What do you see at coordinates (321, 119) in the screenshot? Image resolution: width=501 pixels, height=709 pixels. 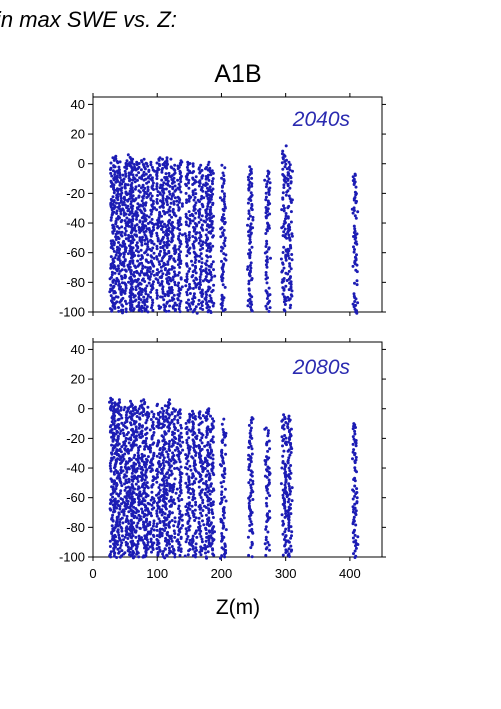 I see `panel-label: 2040s` at bounding box center [321, 119].